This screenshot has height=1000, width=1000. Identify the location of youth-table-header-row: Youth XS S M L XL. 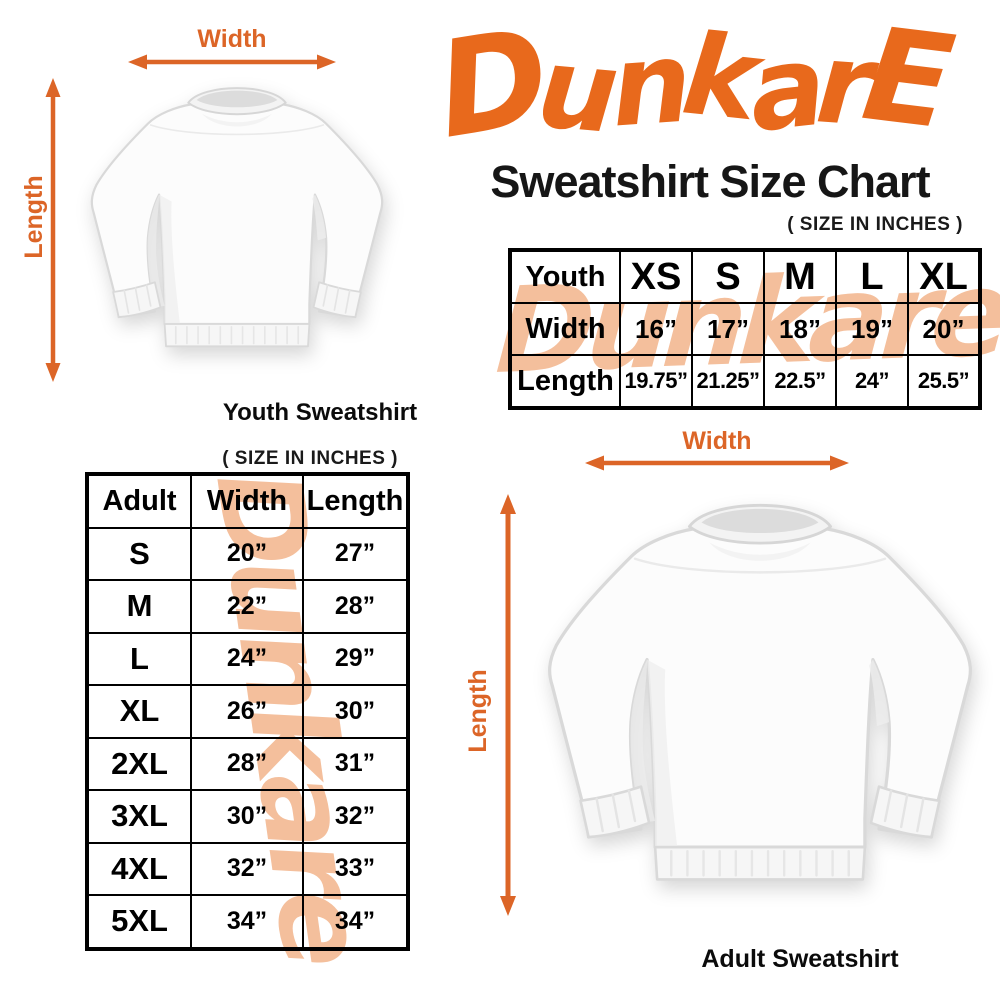
(745, 276).